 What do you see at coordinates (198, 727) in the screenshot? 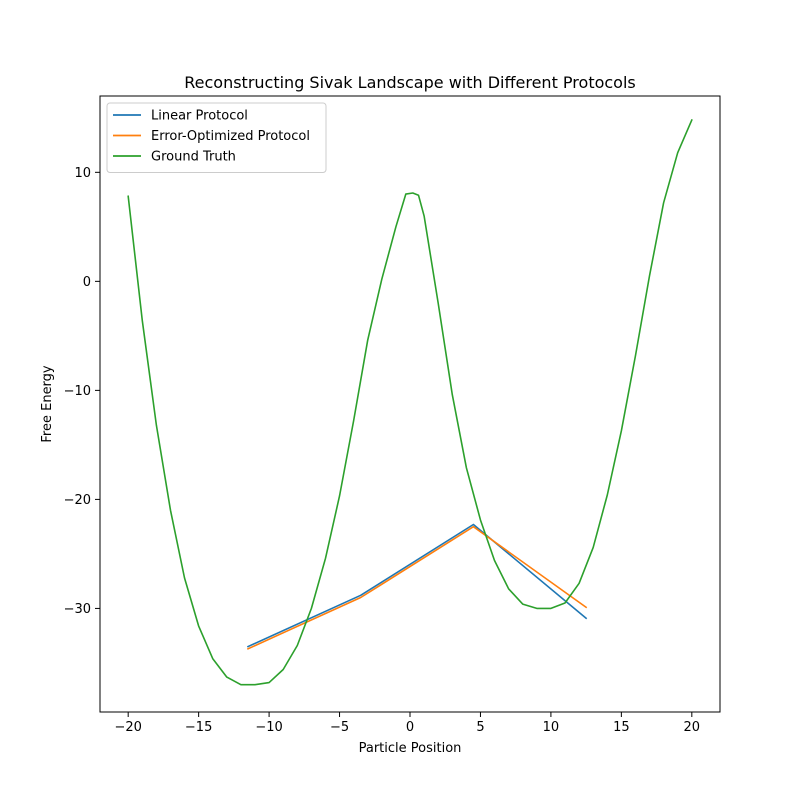
I see `x-tick-label: −15` at bounding box center [198, 727].